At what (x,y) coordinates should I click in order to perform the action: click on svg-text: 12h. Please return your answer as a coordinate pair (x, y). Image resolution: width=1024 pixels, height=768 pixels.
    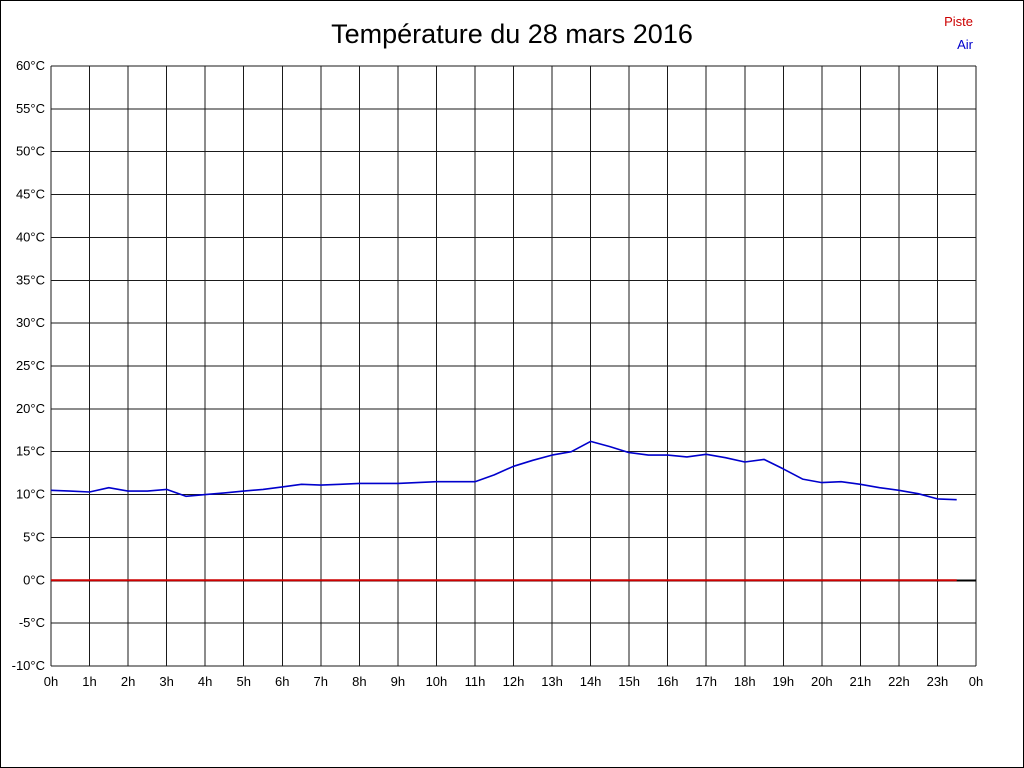
    Looking at the image, I should click on (514, 681).